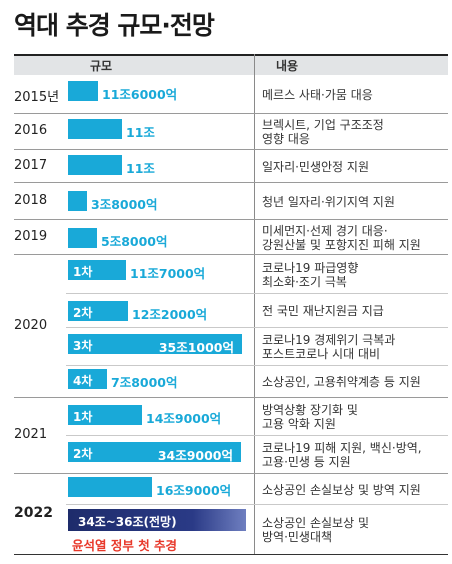 The image size is (452, 564). Describe the element at coordinates (321, 354) in the screenshot. I see `description-line: 포스트코로나 시대 대비` at that location.